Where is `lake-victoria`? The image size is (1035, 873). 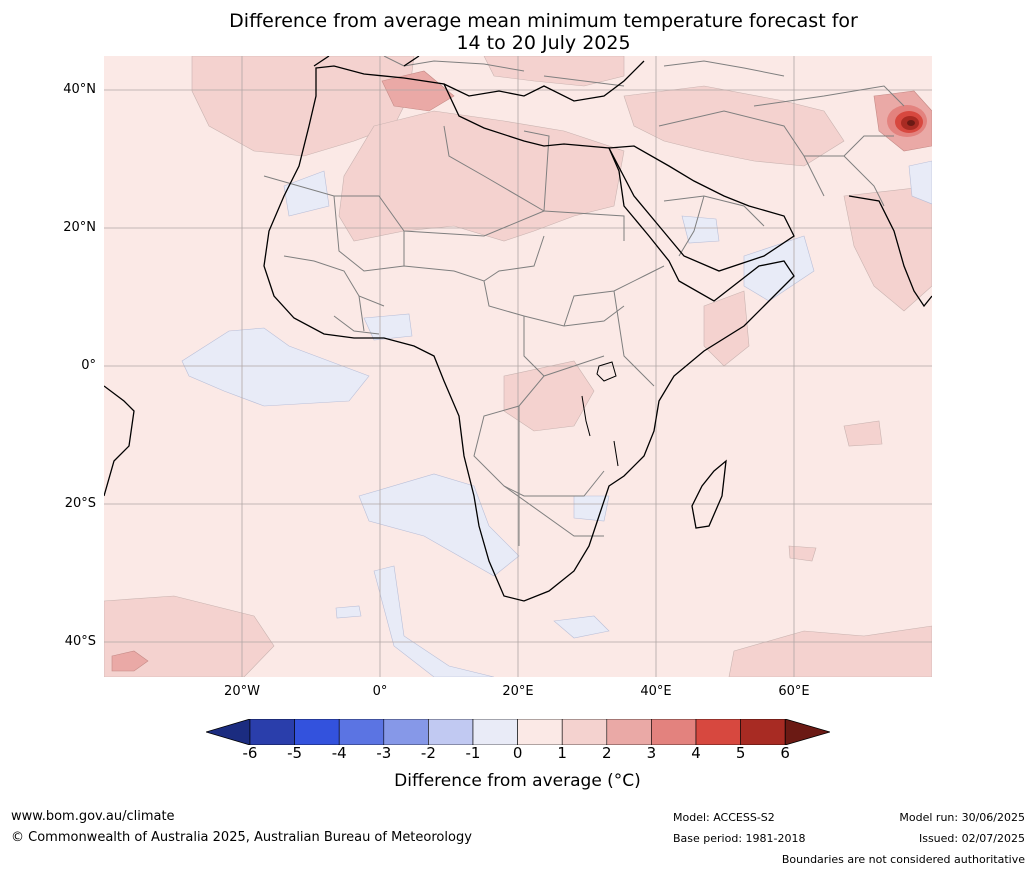 lake-victoria is located at coordinates (606, 371).